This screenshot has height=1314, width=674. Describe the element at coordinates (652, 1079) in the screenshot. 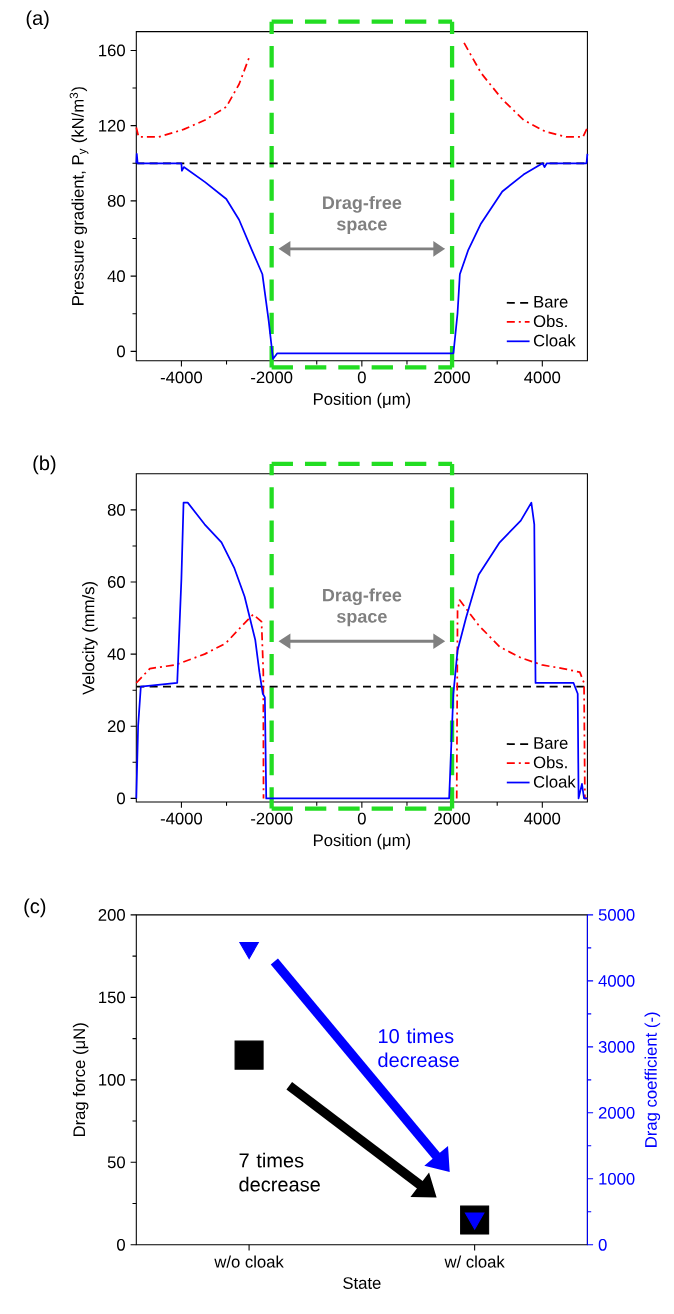

I see `y2-axis-title: Drag coefficient (-)` at that location.